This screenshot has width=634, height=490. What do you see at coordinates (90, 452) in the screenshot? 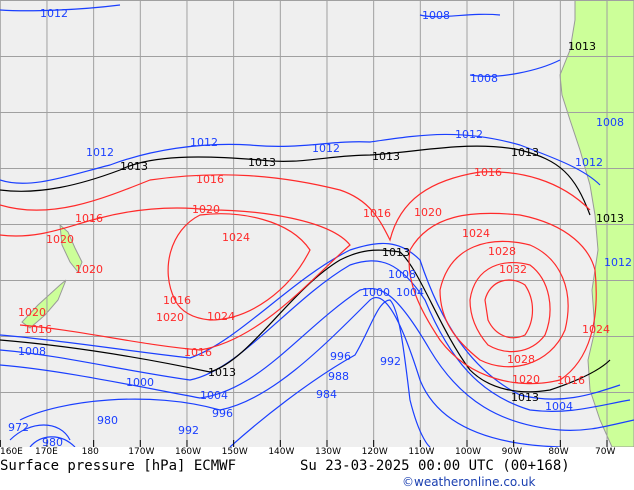
I see `lon-label: 180` at bounding box center [90, 452].